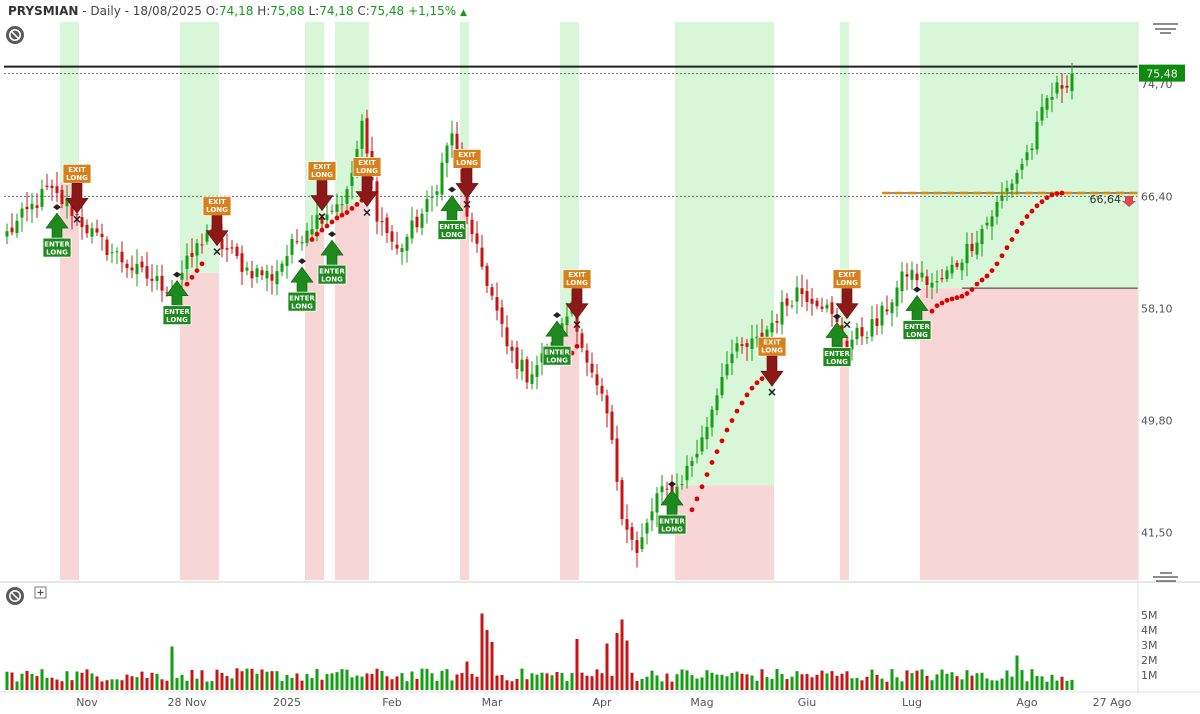  Describe the element at coordinates (1157, 196) in the screenshot. I see `price-tick: 66,40` at that location.